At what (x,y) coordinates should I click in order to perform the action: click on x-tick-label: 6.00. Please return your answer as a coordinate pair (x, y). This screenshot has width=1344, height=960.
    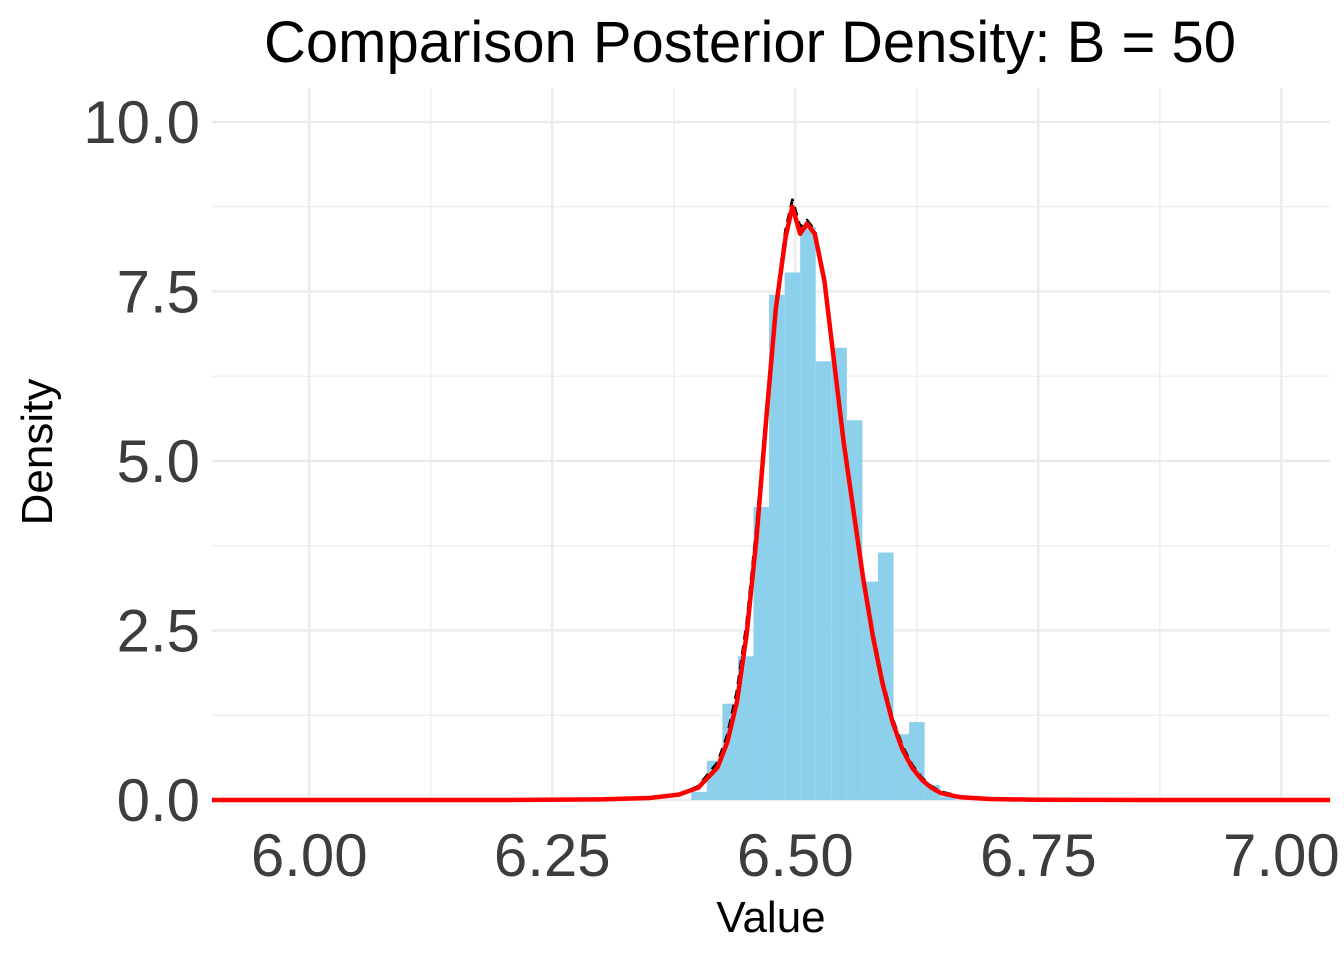
    Looking at the image, I should click on (309, 855).